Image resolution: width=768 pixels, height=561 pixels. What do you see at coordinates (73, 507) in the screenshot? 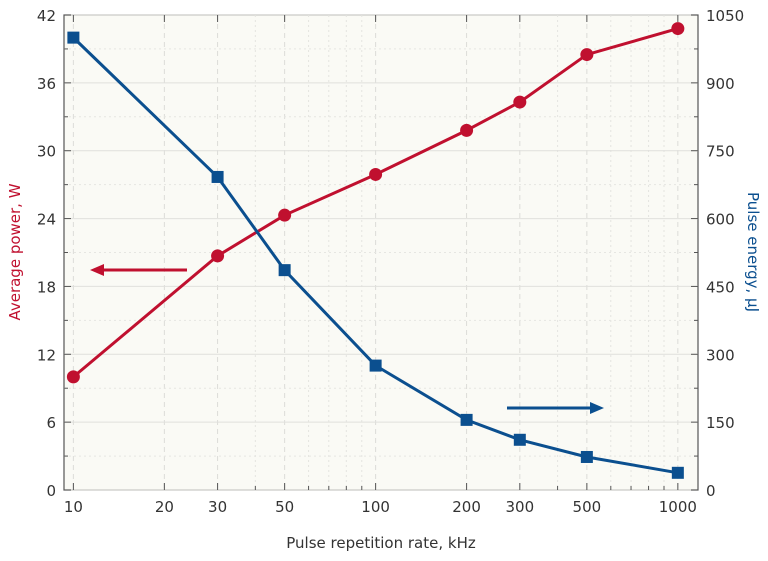
I see `x-tick-label: 10` at bounding box center [73, 507].